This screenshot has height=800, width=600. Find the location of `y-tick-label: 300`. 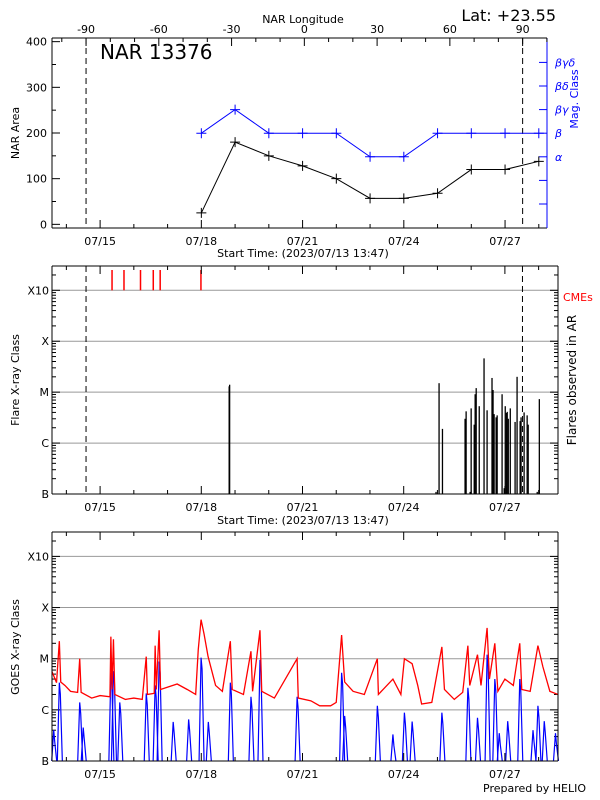

y-tick-label: 300 is located at coordinates (36, 87).